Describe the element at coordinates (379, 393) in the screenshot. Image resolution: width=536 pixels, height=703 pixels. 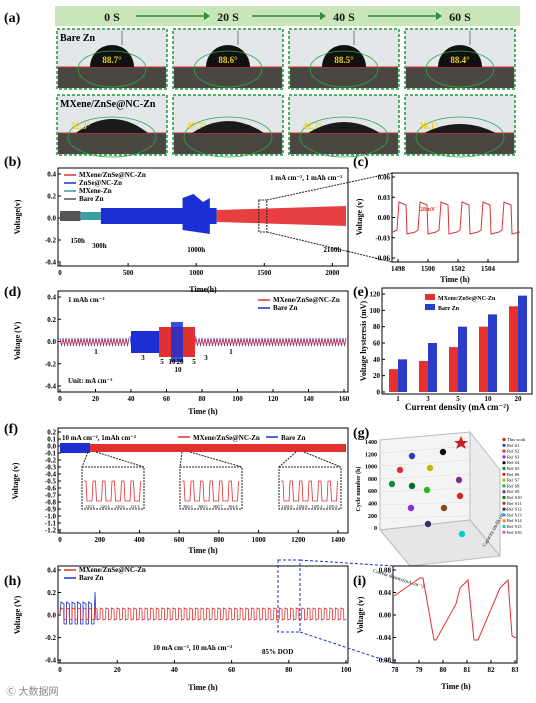
I see `e-y-label: 0` at that location.